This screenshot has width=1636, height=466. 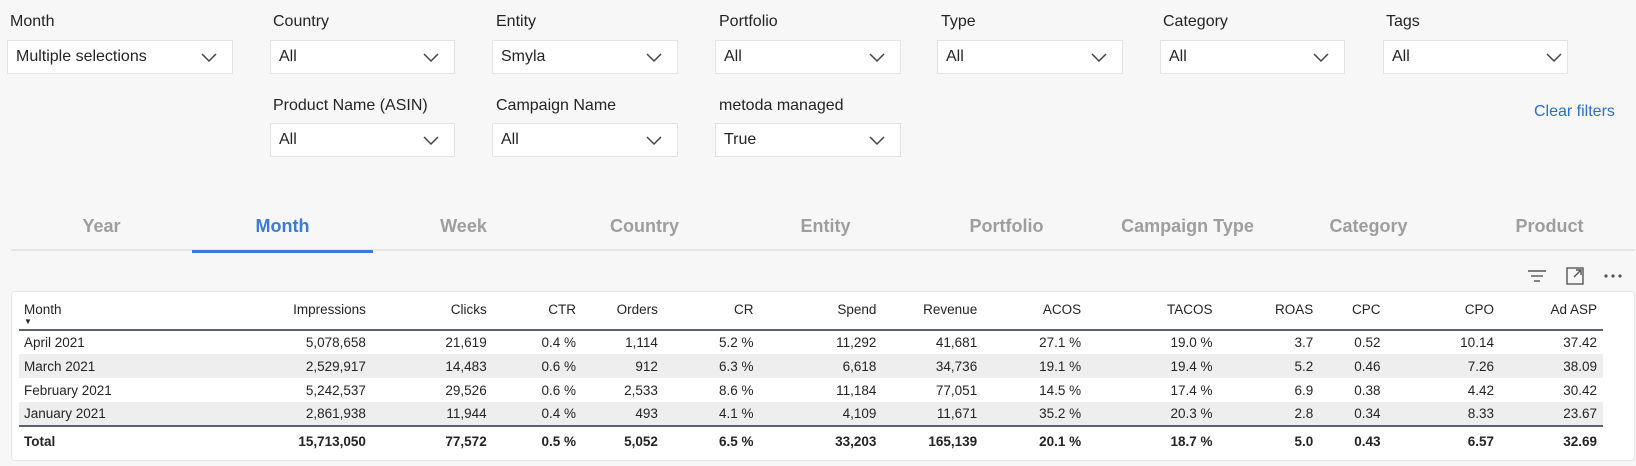 I want to click on tags-dropdown-value: All, so click(x=1401, y=56).